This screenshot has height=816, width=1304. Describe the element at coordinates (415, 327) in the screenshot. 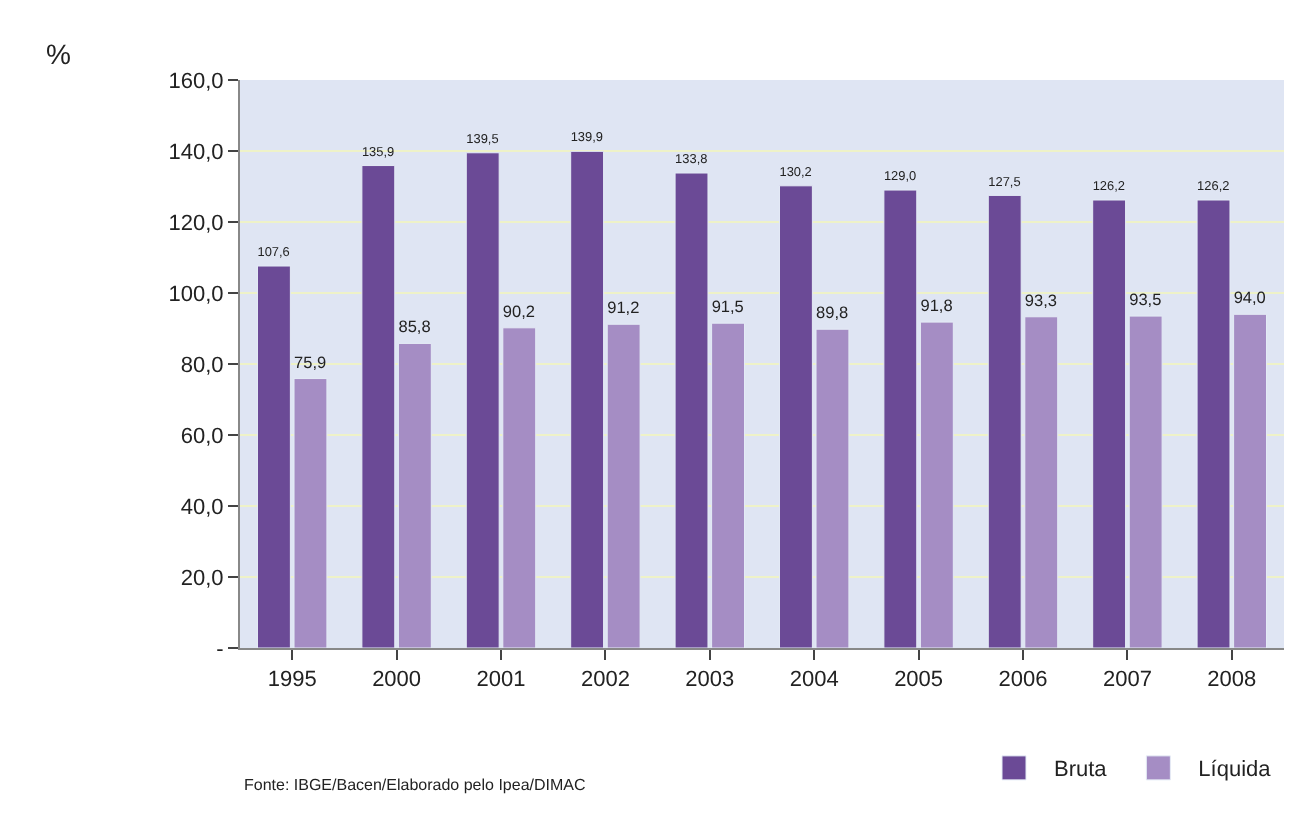

I see `data-label: 85,8` at that location.